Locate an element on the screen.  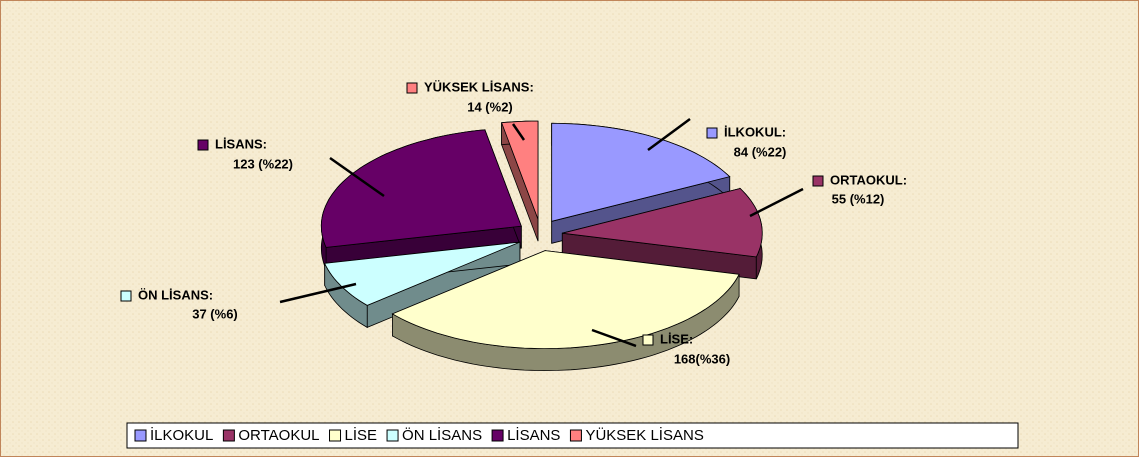
value-label: 168(%36) is located at coordinates (702, 358).